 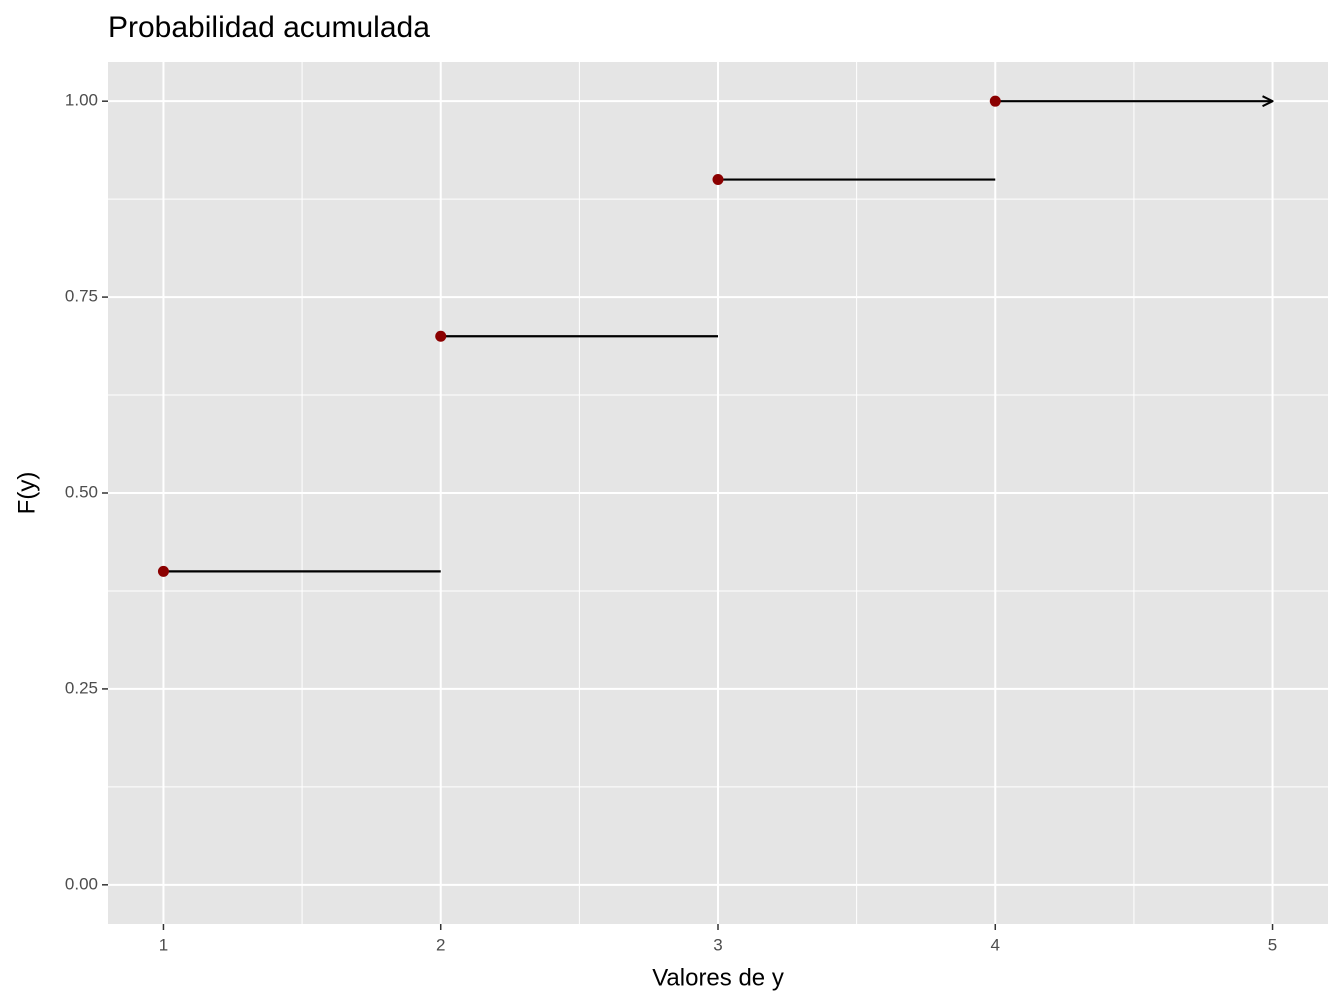 What do you see at coordinates (81, 100) in the screenshot?
I see `y-tick-label: 1.00` at bounding box center [81, 100].